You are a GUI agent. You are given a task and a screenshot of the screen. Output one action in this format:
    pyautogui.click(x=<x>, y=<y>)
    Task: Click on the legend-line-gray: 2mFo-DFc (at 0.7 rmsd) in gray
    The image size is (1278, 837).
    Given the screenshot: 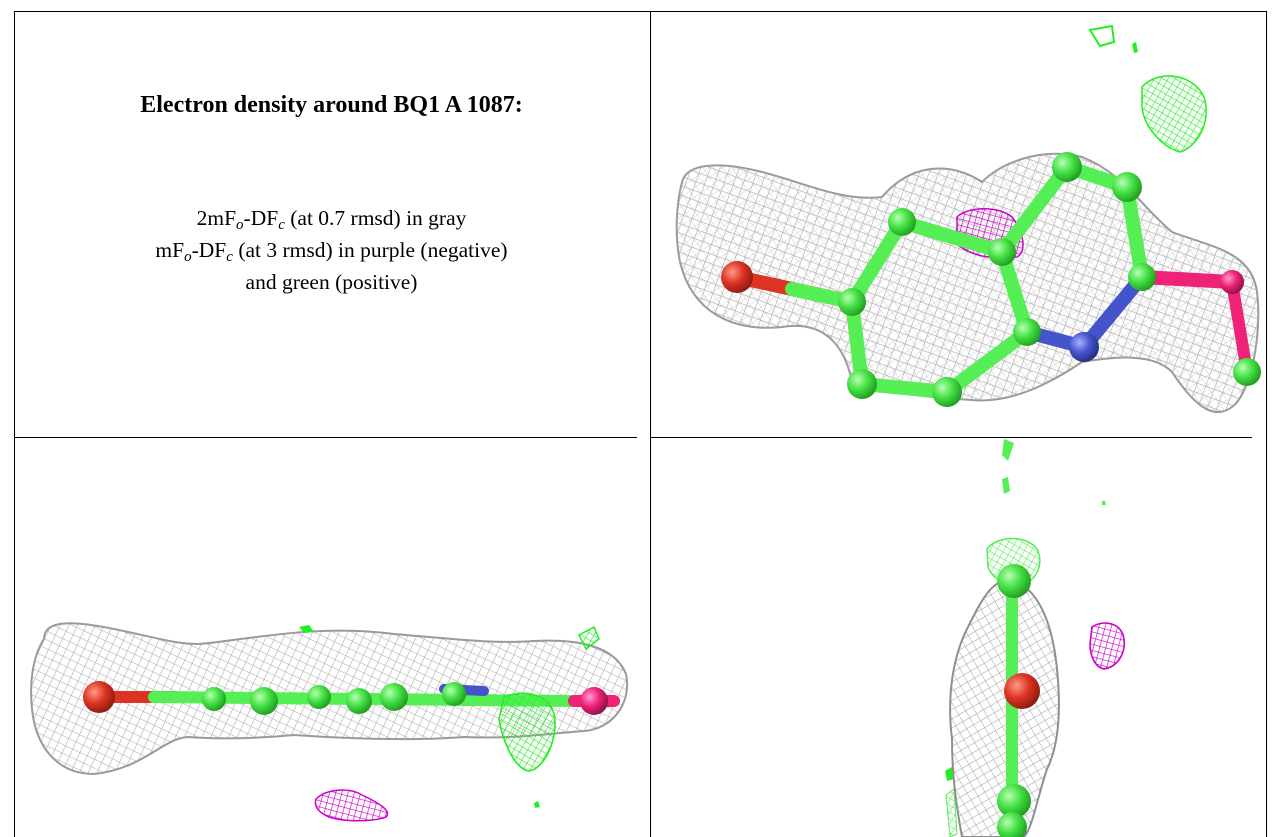 What is the action you would take?
    pyautogui.click(x=331, y=219)
    